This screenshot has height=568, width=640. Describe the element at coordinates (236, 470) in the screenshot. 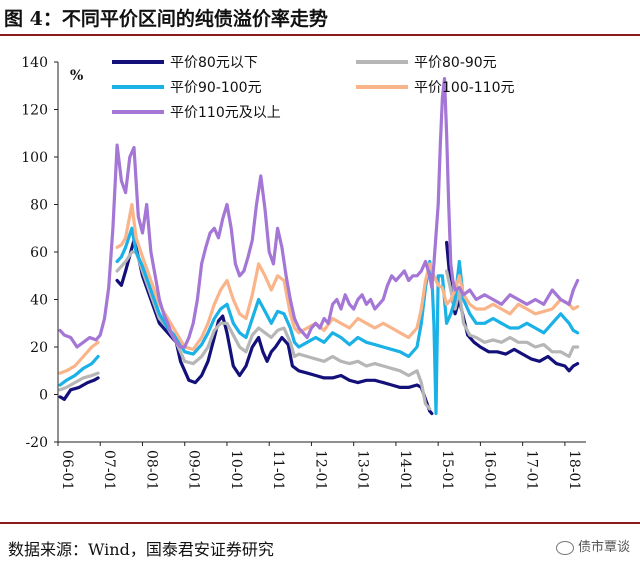

I see `x-tick-label: 10-01` at that location.